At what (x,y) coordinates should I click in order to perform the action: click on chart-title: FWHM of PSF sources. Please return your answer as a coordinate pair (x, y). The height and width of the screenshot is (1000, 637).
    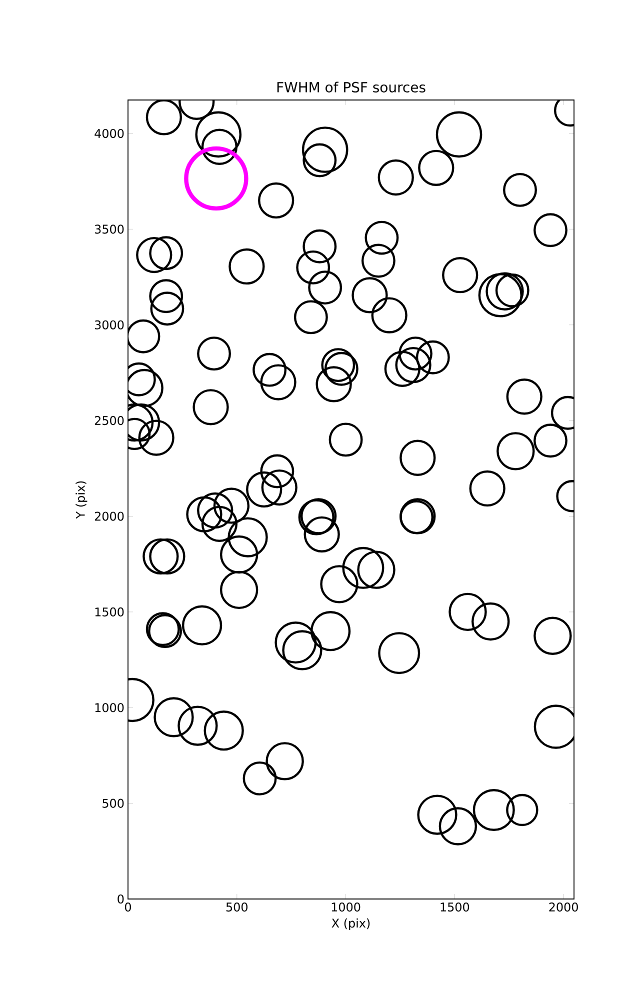
    Looking at the image, I should click on (351, 87).